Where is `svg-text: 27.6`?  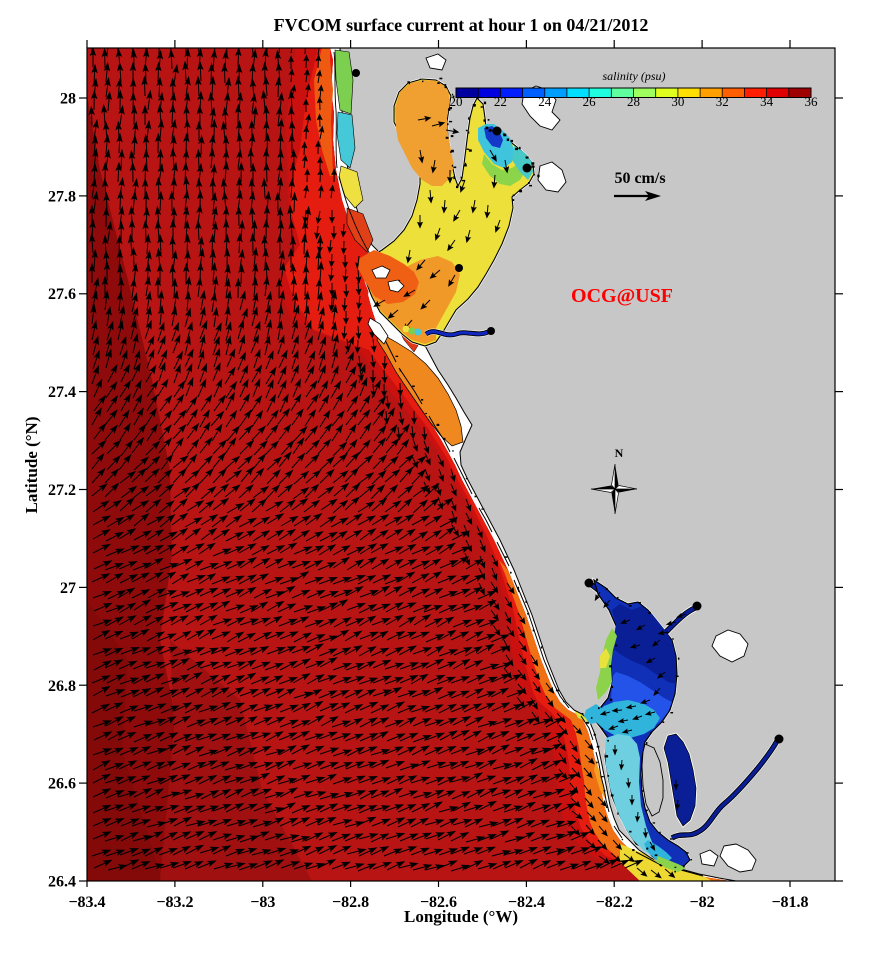
svg-text: 27.6 is located at coordinates (62, 294).